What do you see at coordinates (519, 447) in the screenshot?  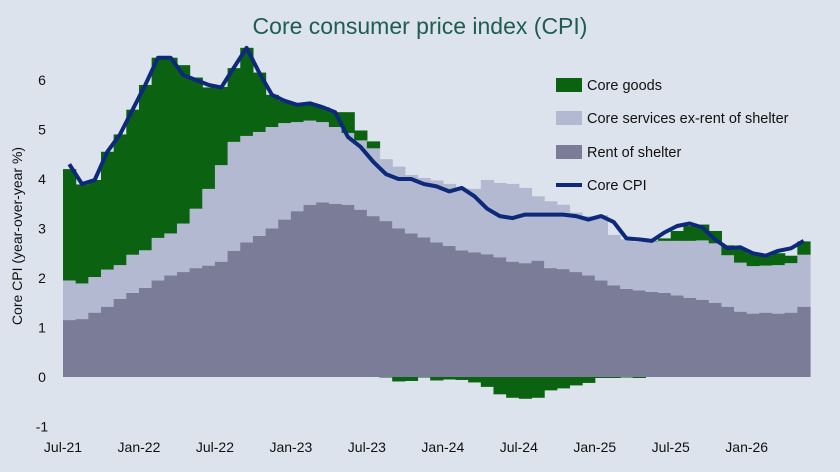 I see `x-tick-label: Jul-24` at bounding box center [519, 447].